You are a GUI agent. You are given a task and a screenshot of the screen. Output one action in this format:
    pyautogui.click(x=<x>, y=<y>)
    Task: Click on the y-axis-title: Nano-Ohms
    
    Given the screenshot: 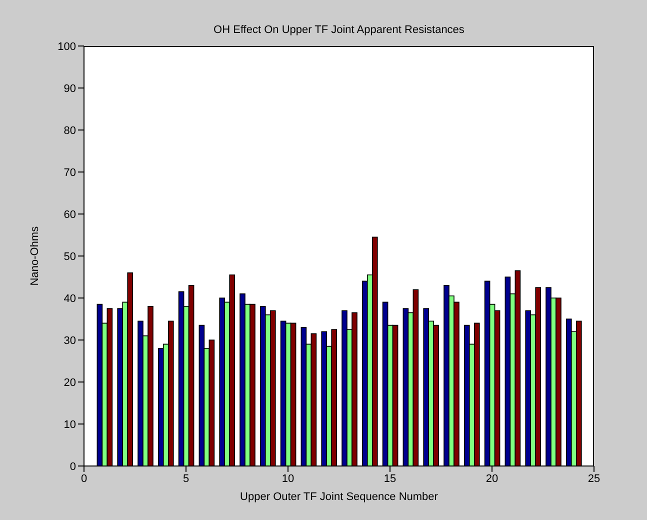 What is the action you would take?
    pyautogui.click(x=34, y=256)
    